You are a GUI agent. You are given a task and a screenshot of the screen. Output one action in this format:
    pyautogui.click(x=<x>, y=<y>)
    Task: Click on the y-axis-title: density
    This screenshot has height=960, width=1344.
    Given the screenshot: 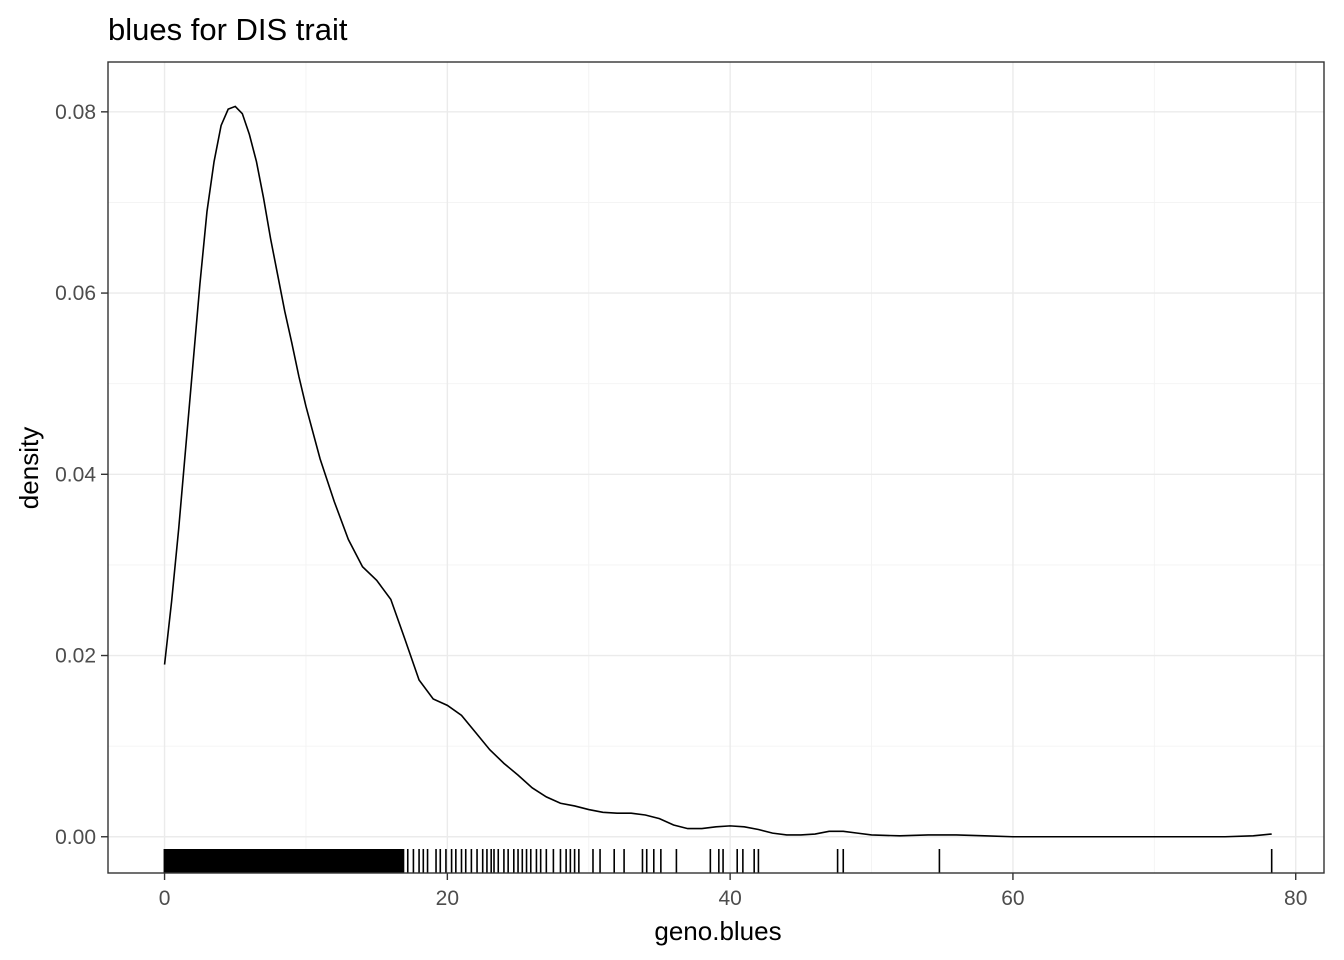 What is the action you would take?
    pyautogui.click(x=29, y=468)
    